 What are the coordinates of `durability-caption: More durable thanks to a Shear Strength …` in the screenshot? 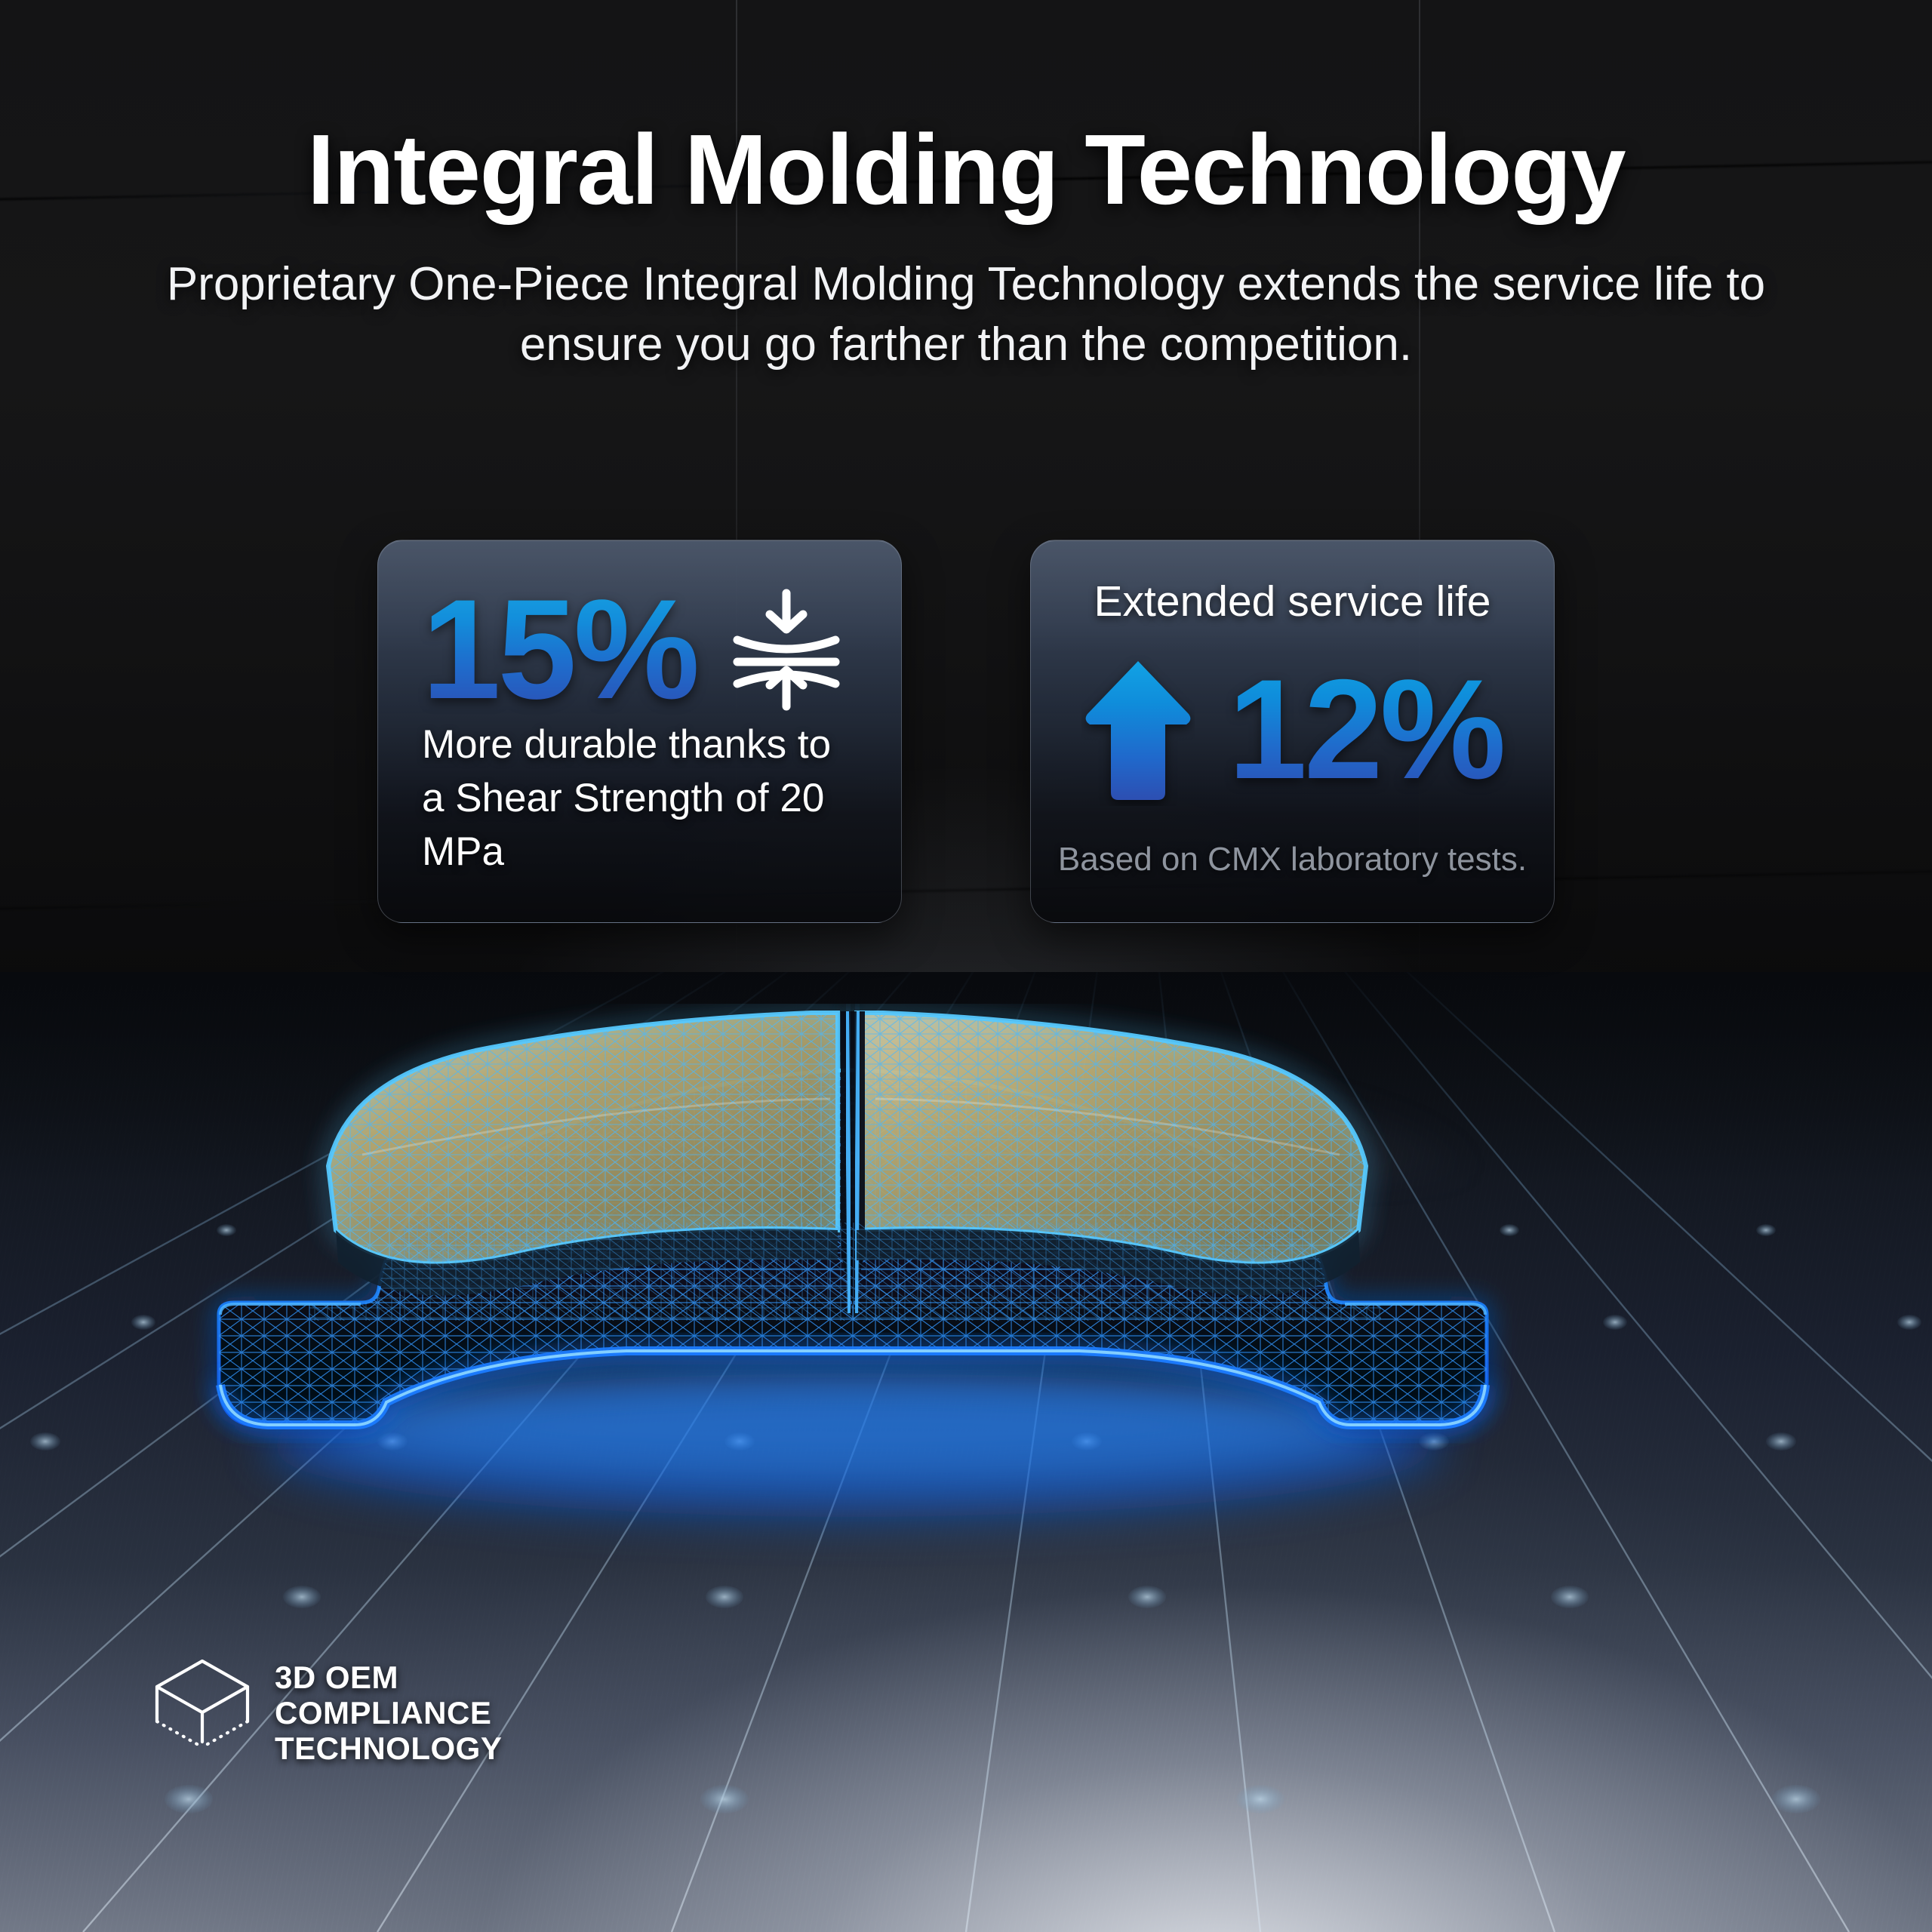 It's located at (627, 798).